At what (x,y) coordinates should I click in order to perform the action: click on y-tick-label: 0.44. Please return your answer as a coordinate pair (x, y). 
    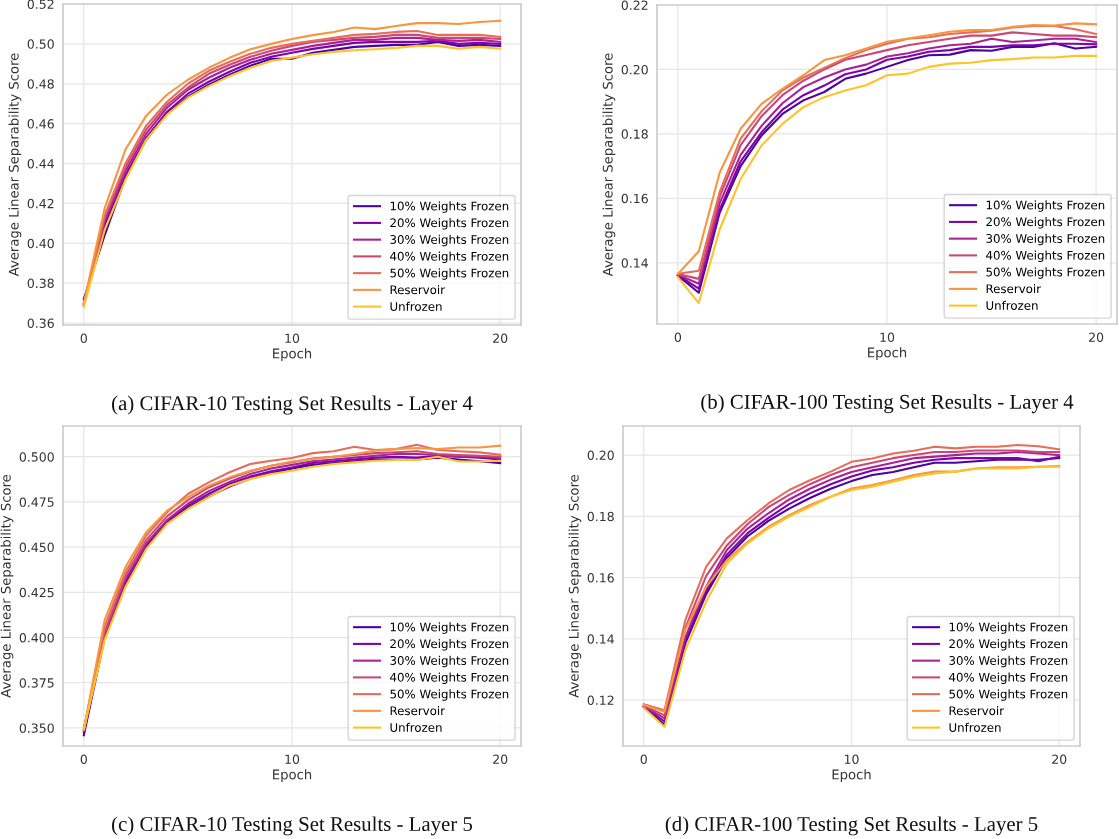
    Looking at the image, I should click on (40, 163).